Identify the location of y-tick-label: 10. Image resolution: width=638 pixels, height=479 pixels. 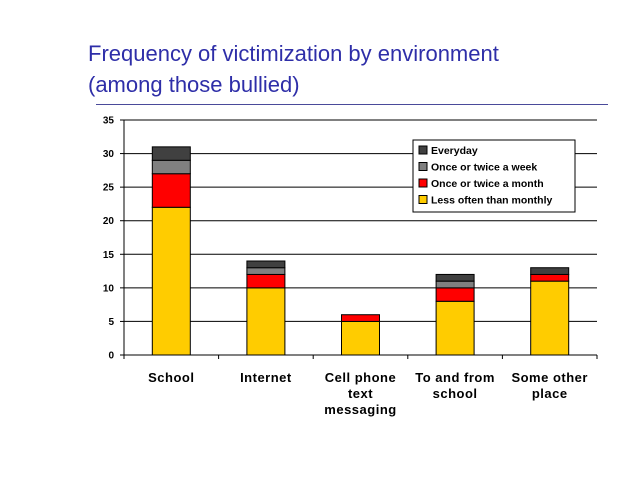
(109, 288).